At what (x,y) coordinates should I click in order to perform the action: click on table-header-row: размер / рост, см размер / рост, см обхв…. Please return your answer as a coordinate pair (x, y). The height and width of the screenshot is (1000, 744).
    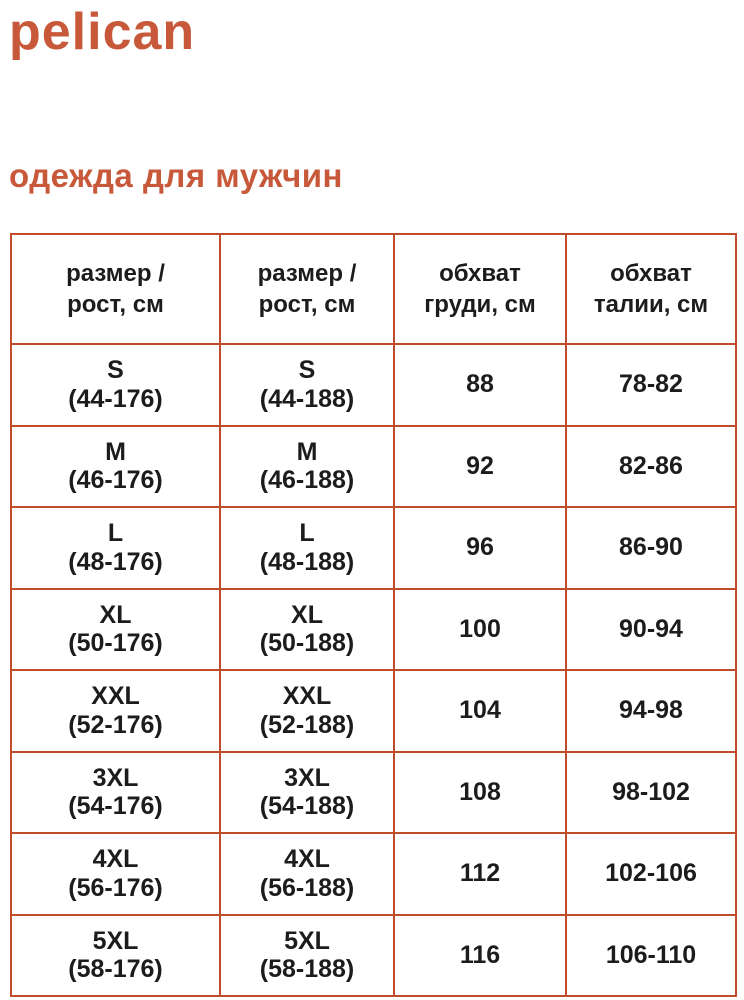
    Looking at the image, I should click on (373, 289).